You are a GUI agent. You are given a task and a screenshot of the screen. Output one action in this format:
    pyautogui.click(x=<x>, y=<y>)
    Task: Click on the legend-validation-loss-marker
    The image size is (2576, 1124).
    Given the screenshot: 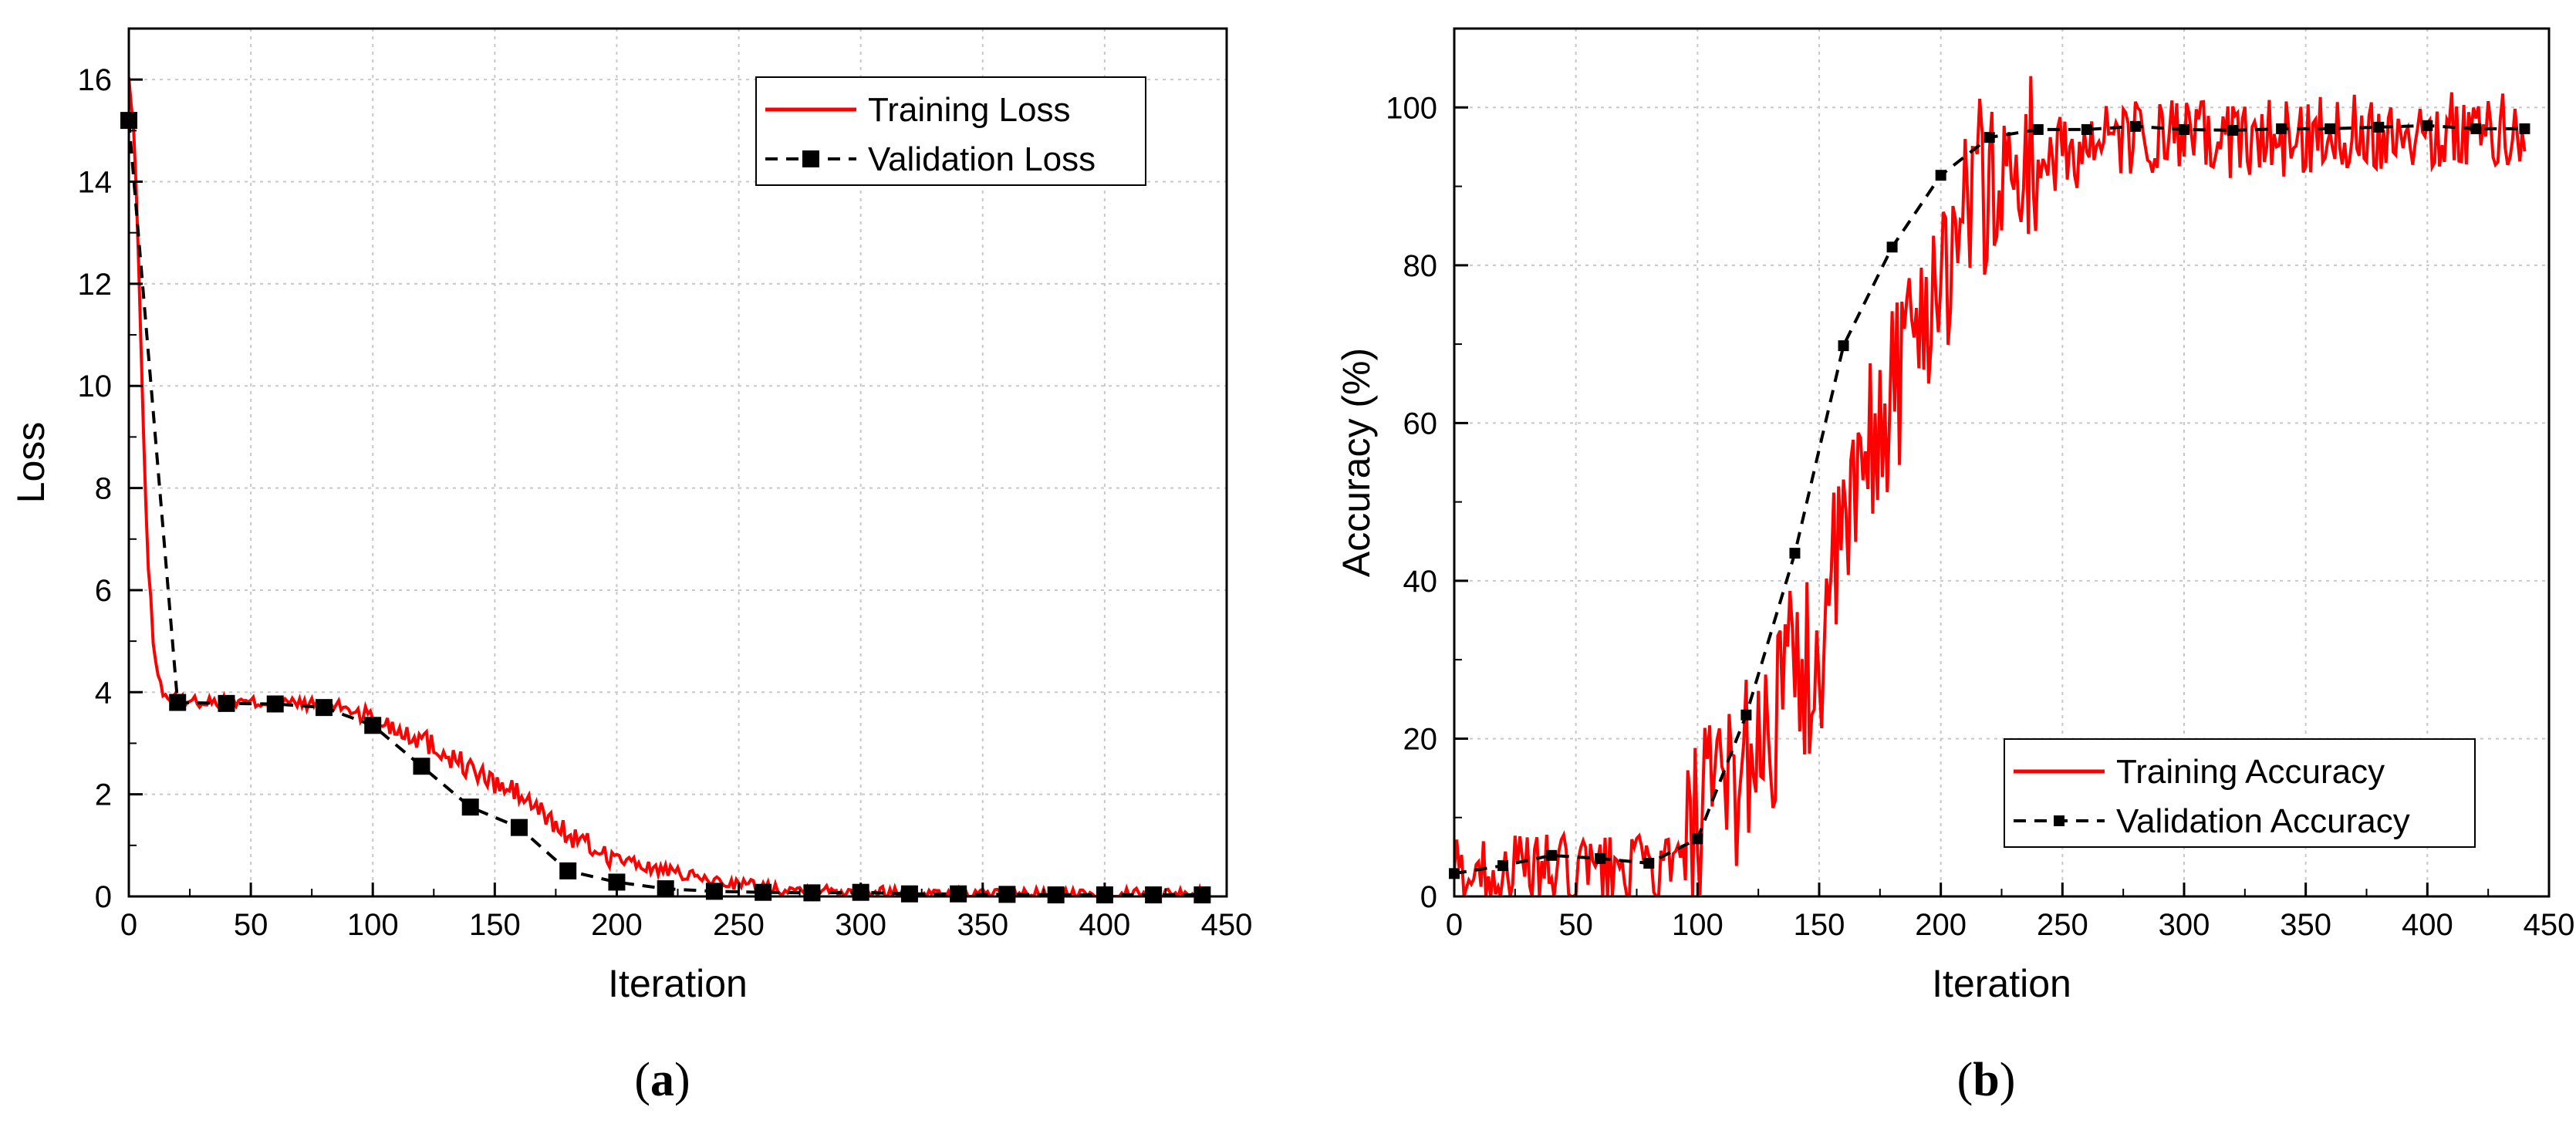 What is the action you would take?
    pyautogui.click(x=810, y=158)
    